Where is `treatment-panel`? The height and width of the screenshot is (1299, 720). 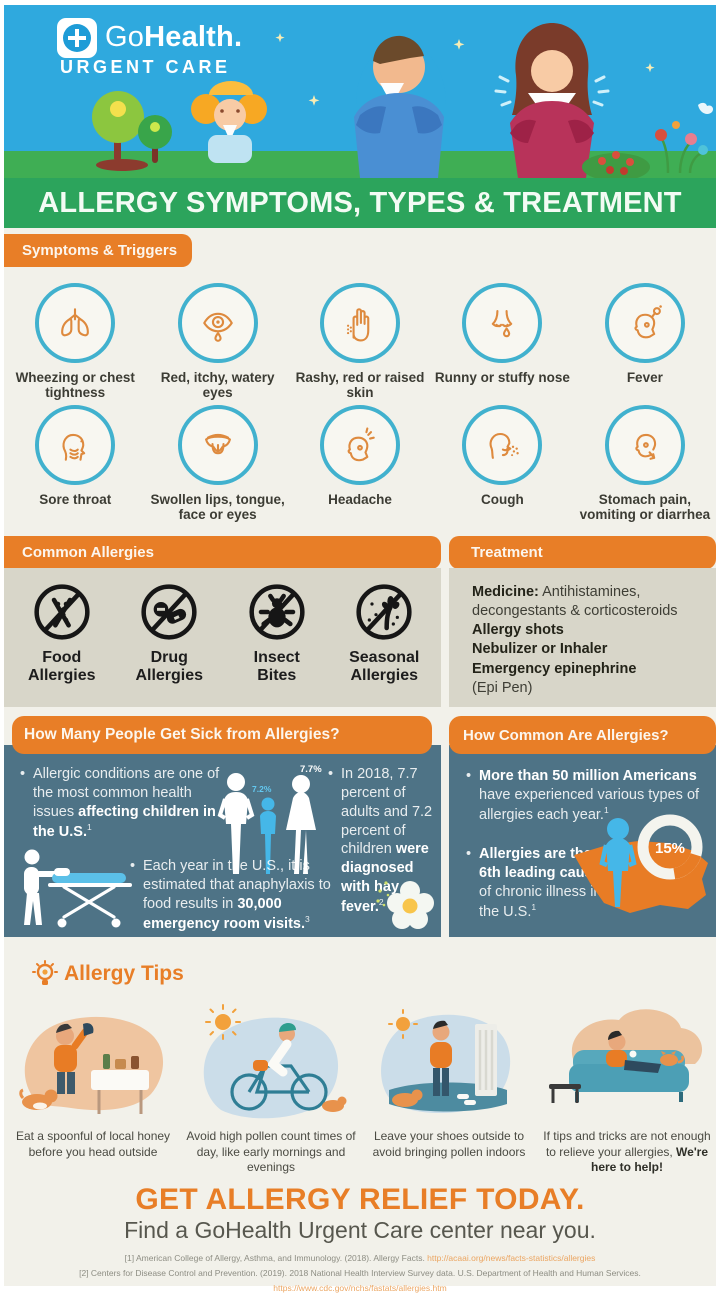 treatment-panel is located at coordinates (582, 637).